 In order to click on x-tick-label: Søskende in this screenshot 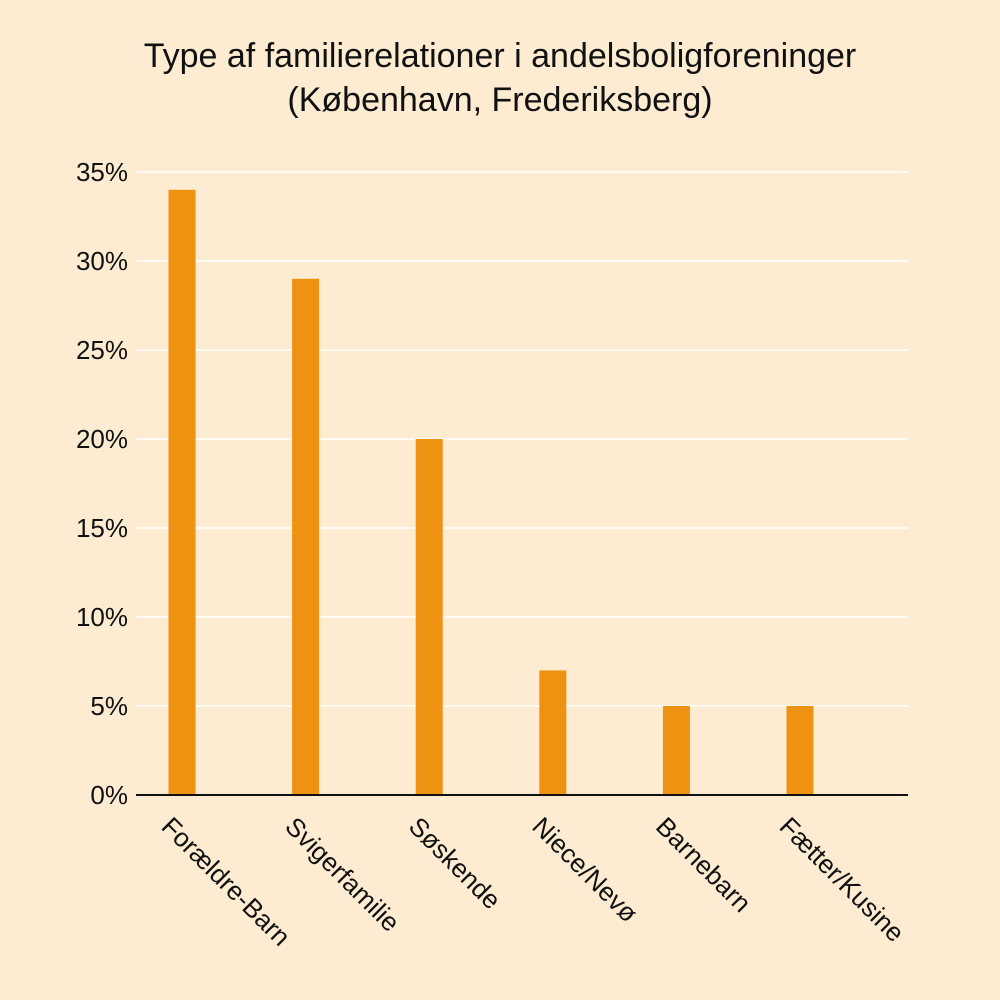, I will do `click(455, 863)`.